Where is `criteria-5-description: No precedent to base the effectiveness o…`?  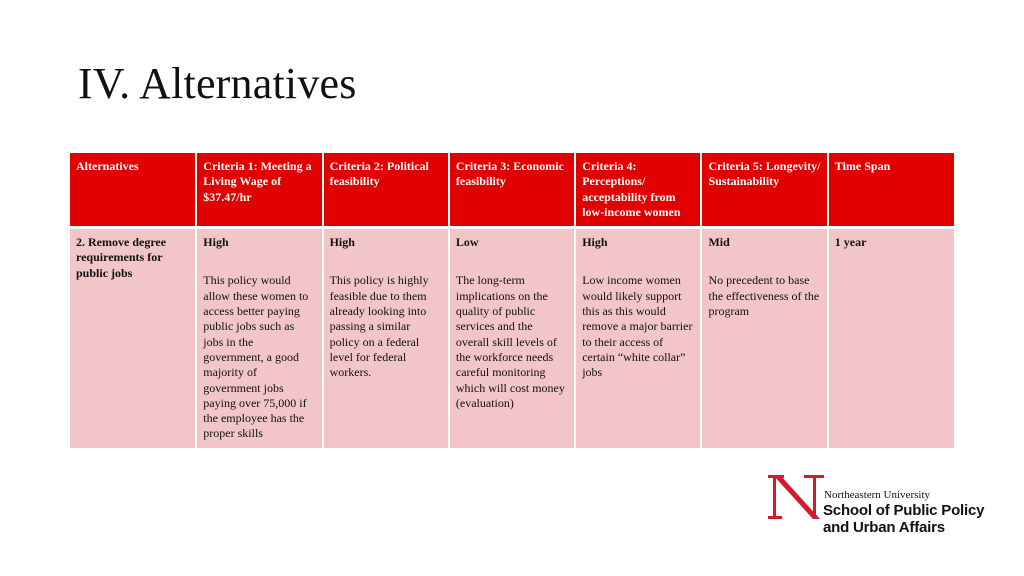
criteria-5-description: No precedent to base the effectiveness o… is located at coordinates (764, 296).